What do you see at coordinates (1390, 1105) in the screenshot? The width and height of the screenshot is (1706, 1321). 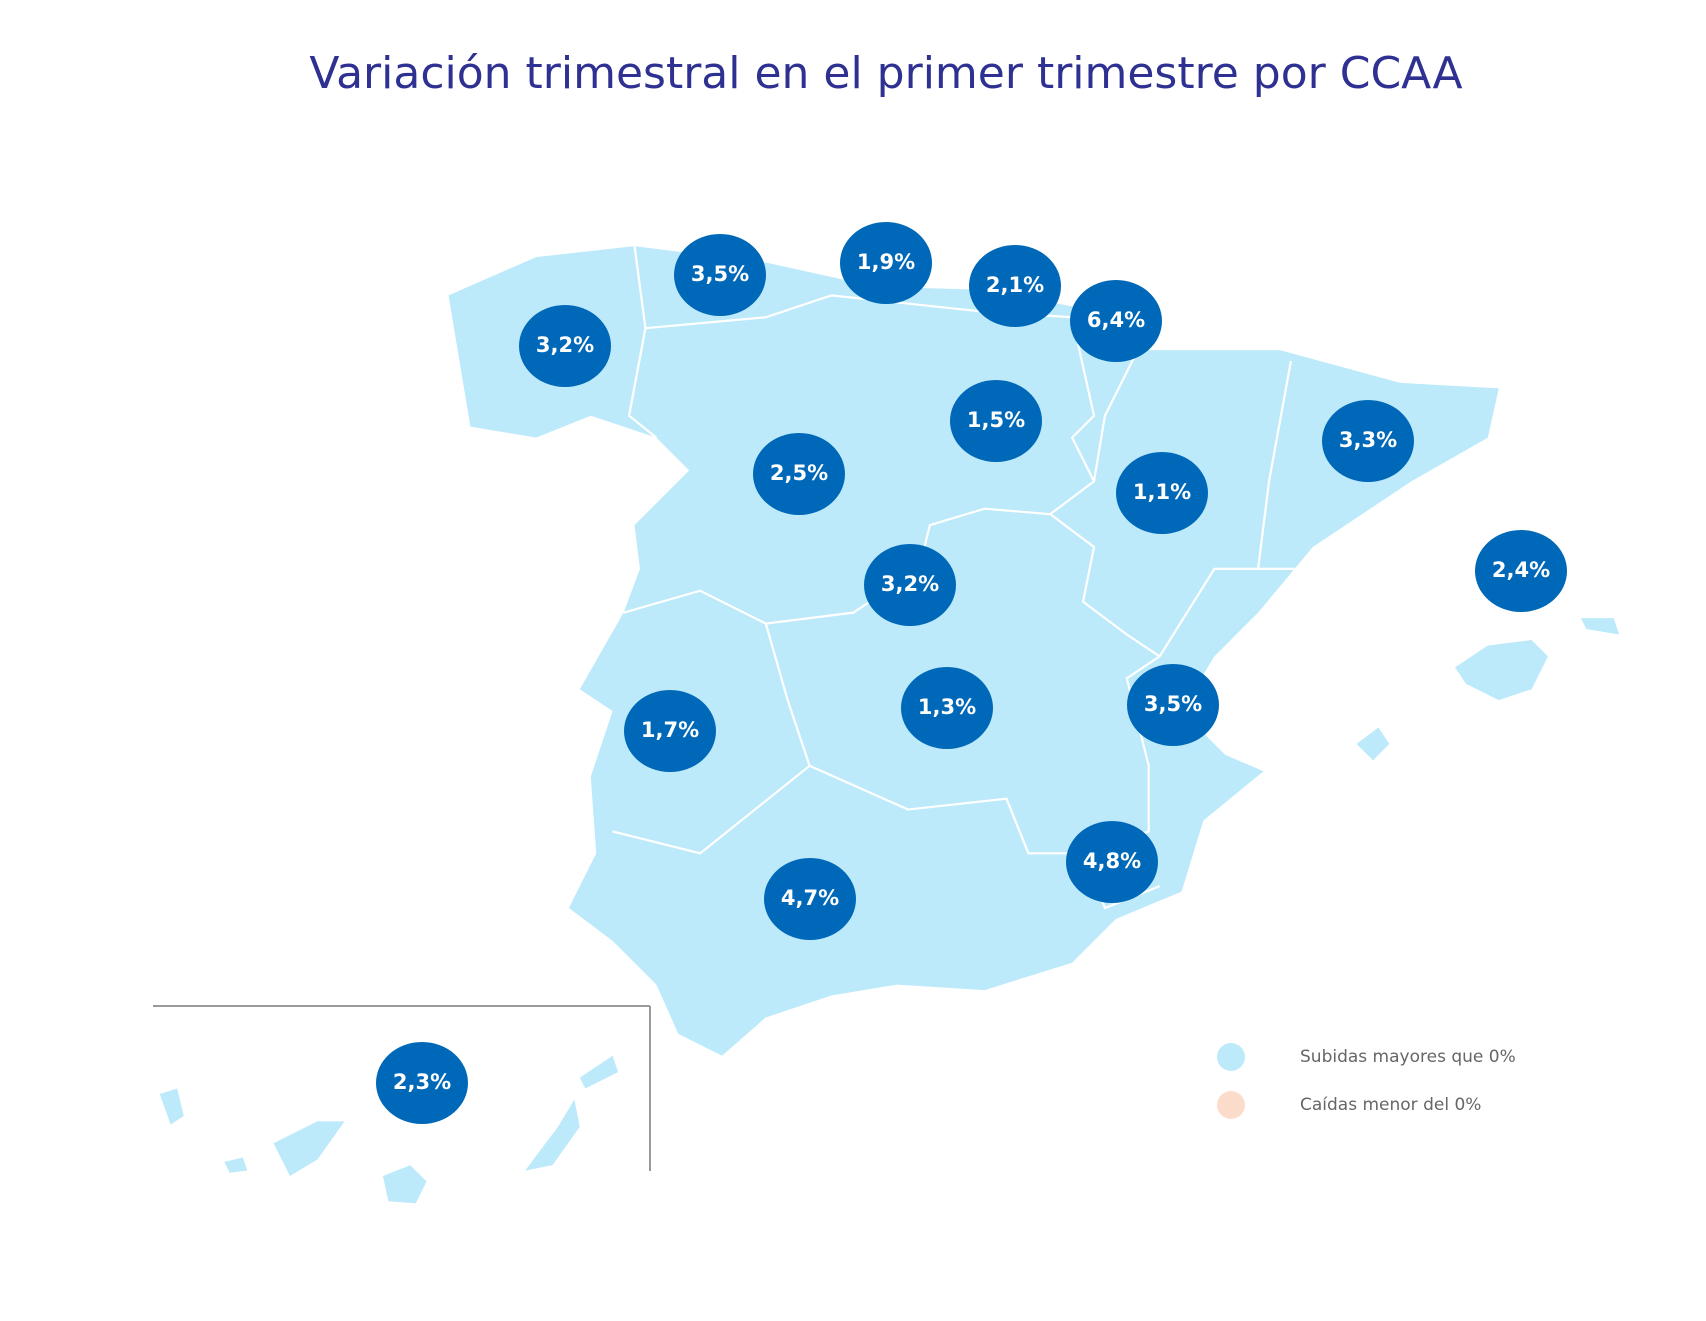 I see `legend-label: Caídas menor del 0%` at bounding box center [1390, 1105].